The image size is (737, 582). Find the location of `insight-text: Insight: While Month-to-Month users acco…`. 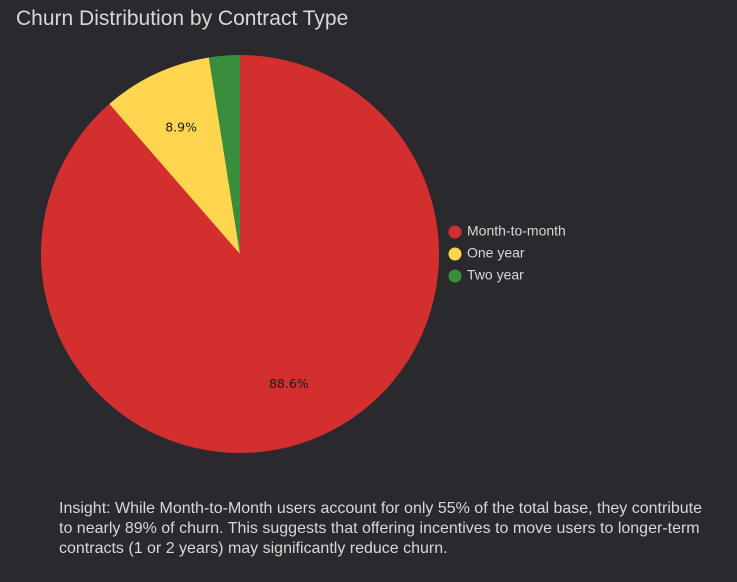

insight-text: Insight: While Month-to-Month users acco… is located at coordinates (381, 528).